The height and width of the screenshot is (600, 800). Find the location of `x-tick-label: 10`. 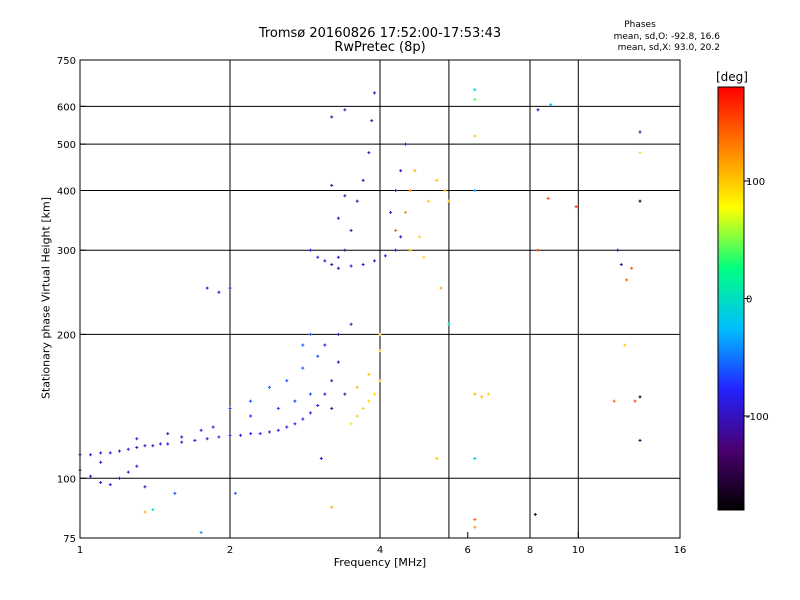

x-tick-label: 10 is located at coordinates (578, 550).